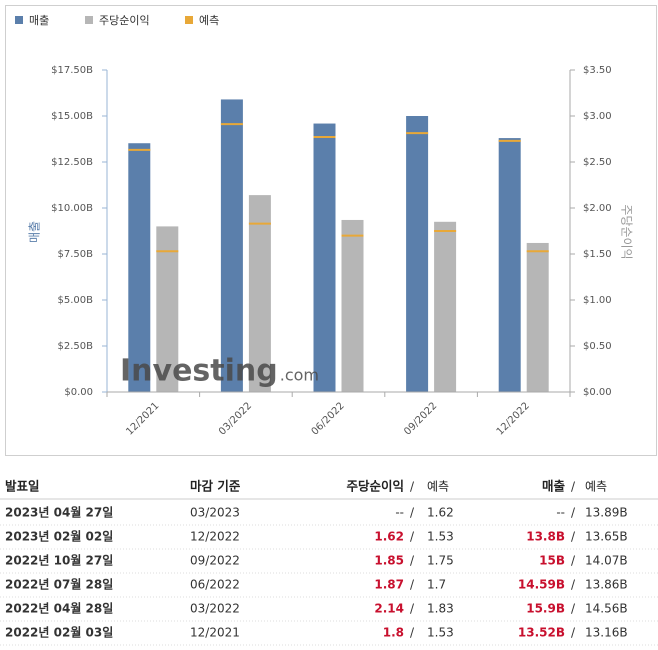  What do you see at coordinates (597, 162) in the screenshot?
I see `y2-tick-label: $2.50` at bounding box center [597, 162].